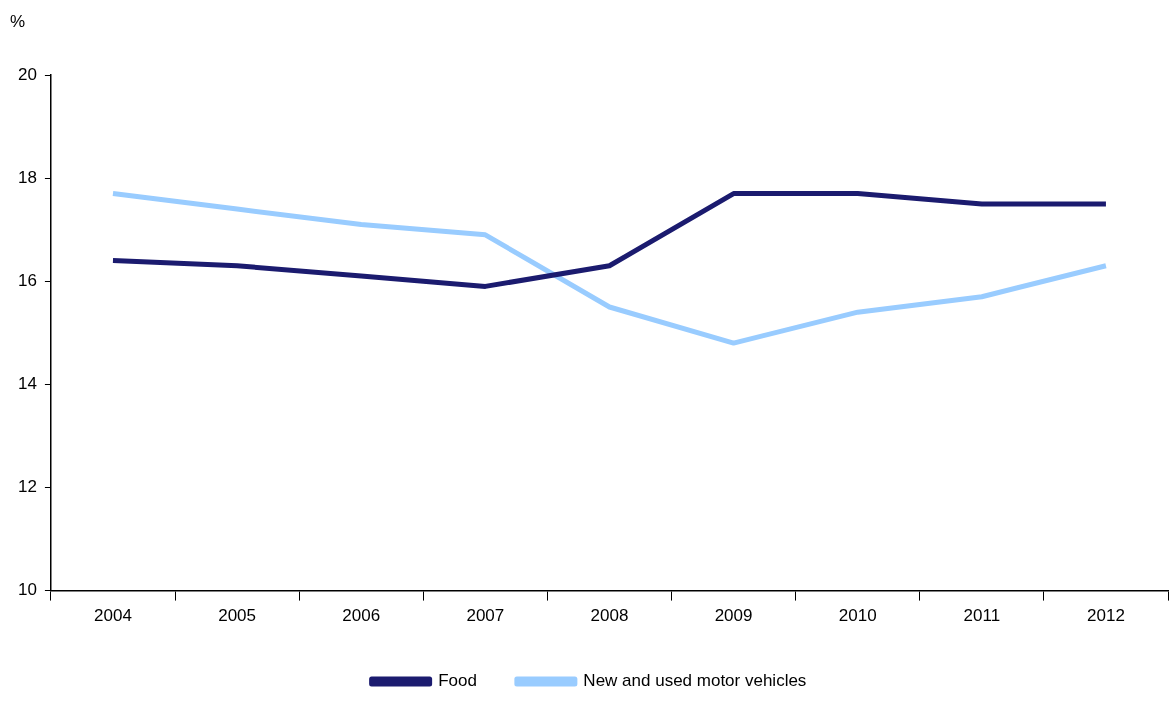 This screenshot has height=704, width=1170. Describe the element at coordinates (27, 384) in the screenshot. I see `y-tick-label: 14` at that location.